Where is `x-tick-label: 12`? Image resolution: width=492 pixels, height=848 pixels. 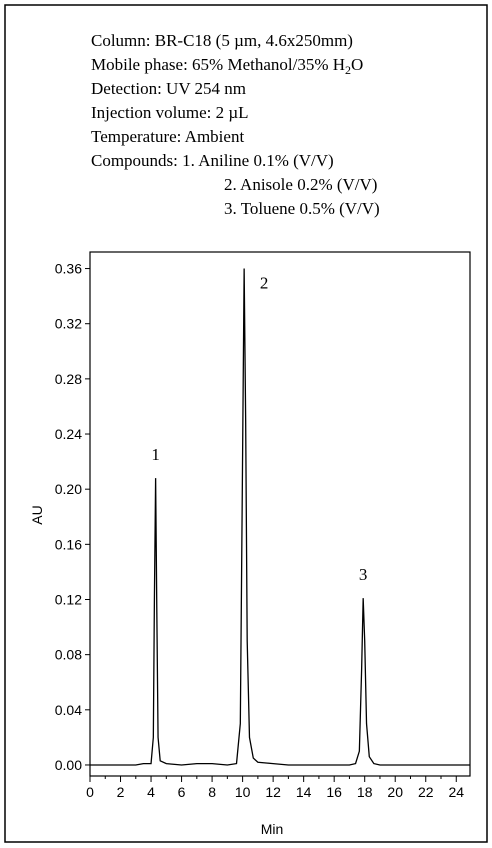
x-tick-label: 12 is located at coordinates (273, 792).